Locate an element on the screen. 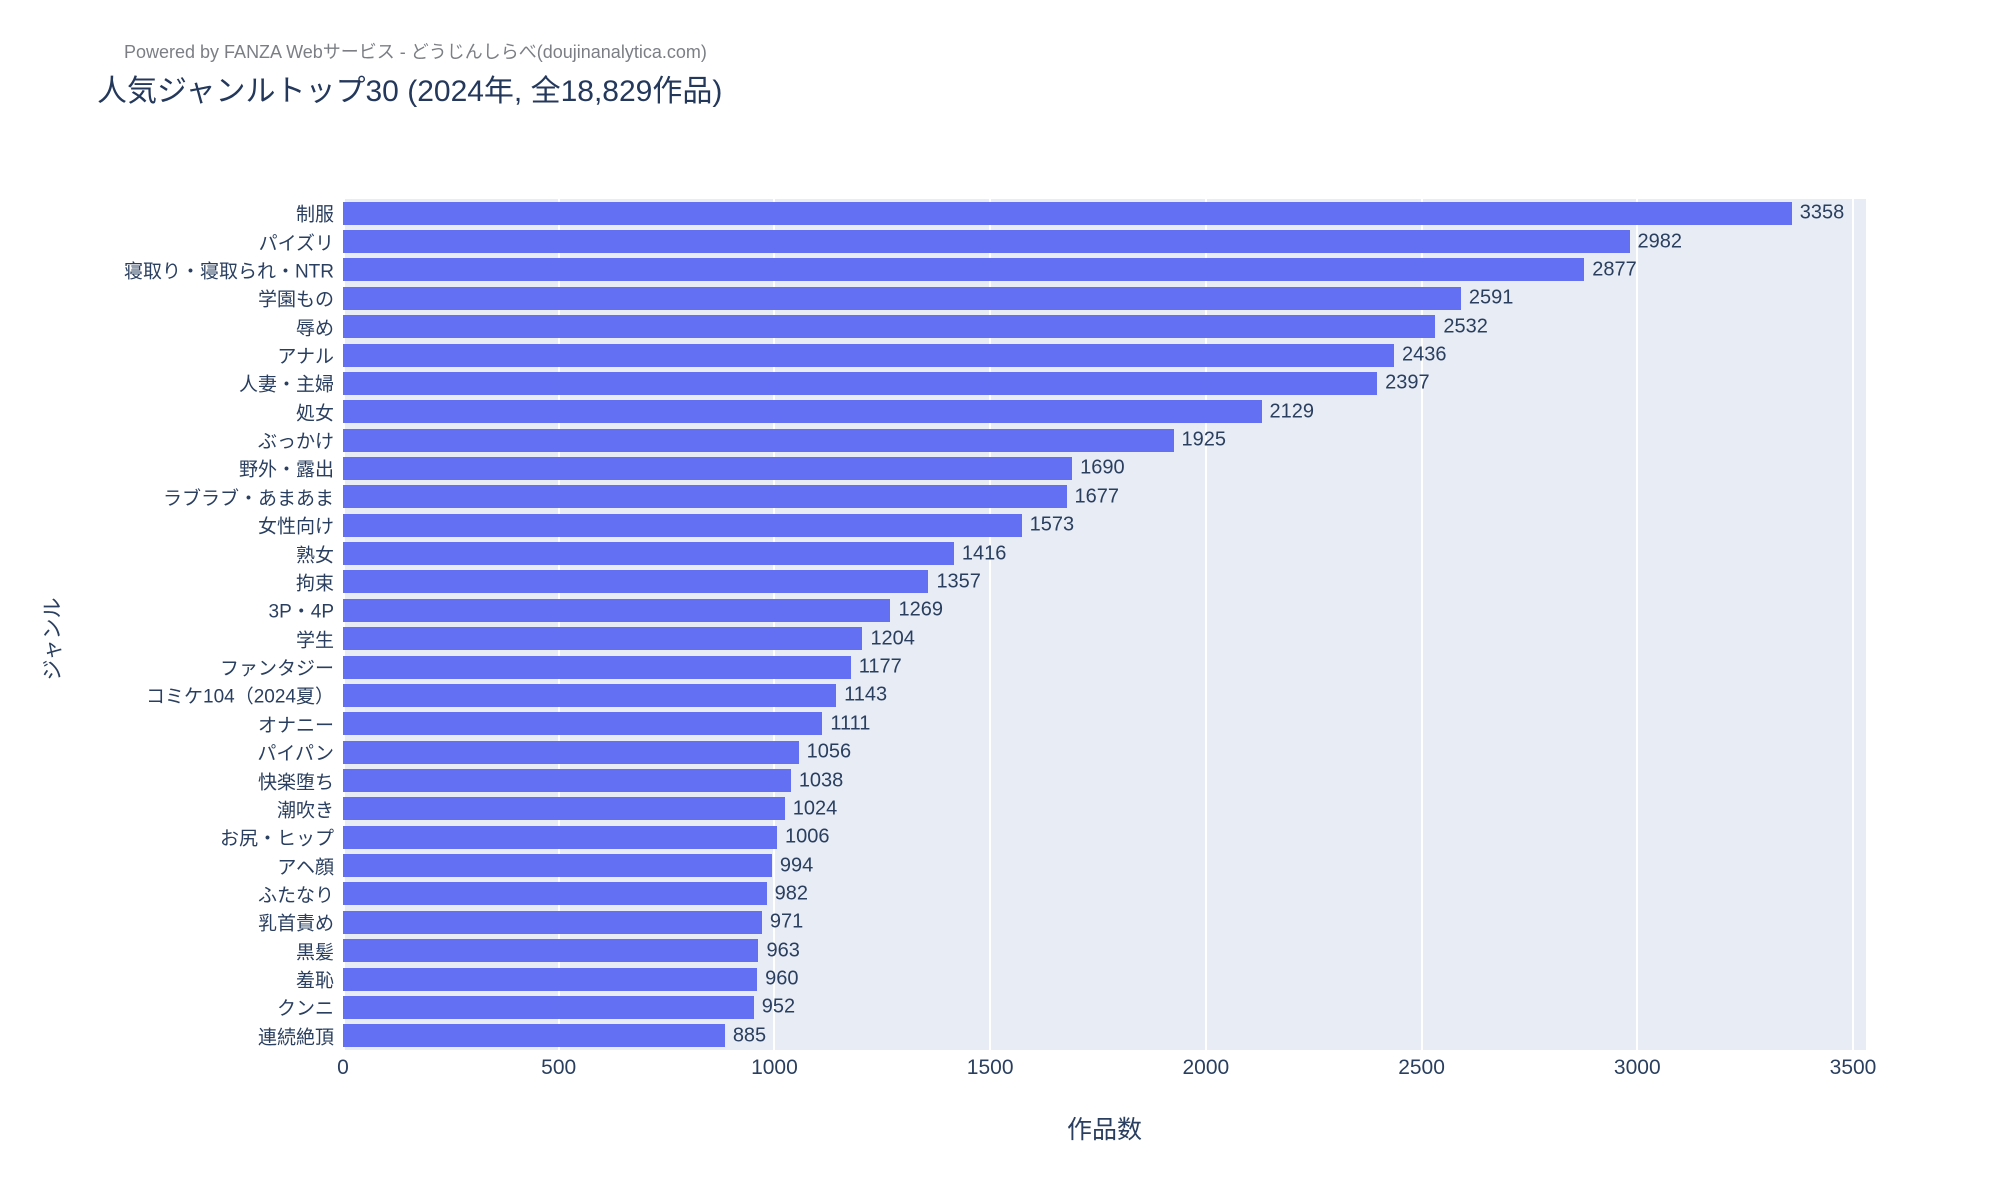 This screenshot has width=2000, height=1200. bar-value-label: 982 is located at coordinates (791, 893).